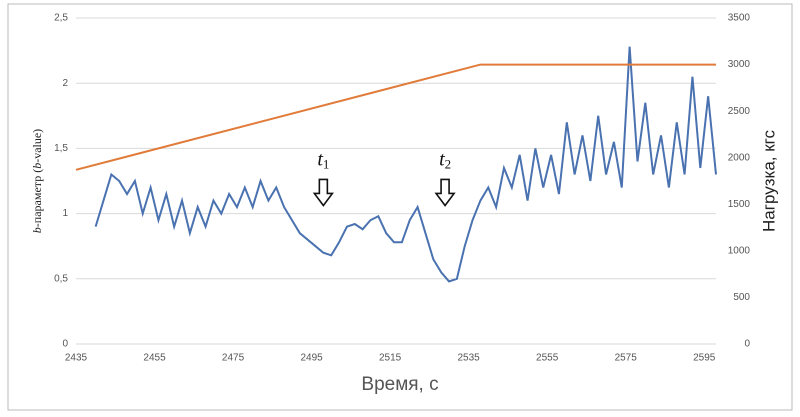  I want to click on annotation: t2, so click(445, 159).